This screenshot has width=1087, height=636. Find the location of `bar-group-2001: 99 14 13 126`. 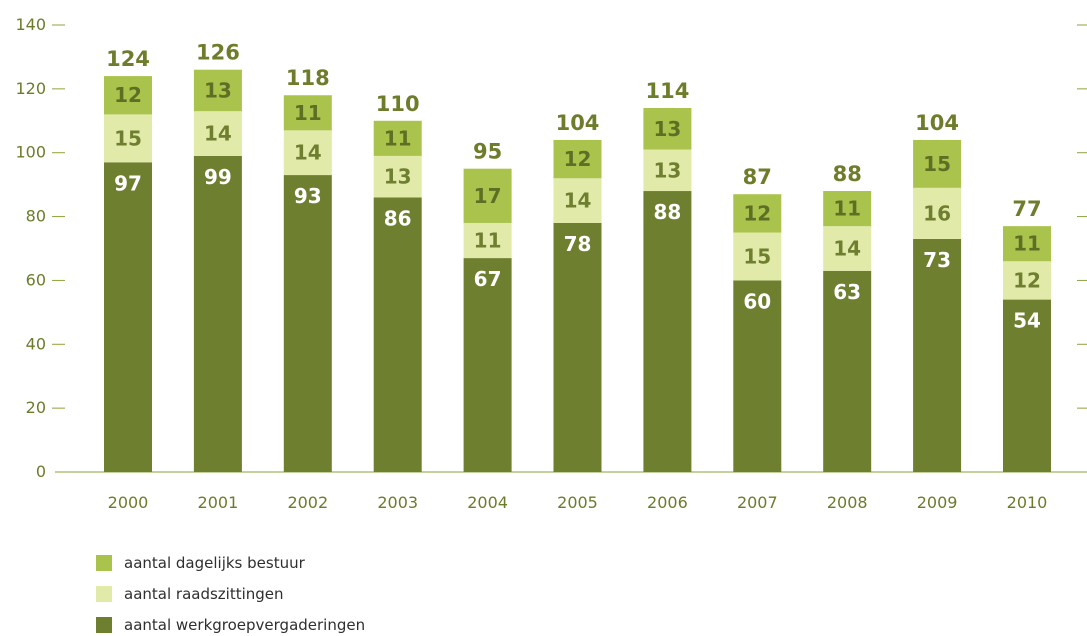

bar-group-2001: 99 14 13 126 is located at coordinates (217, 256).